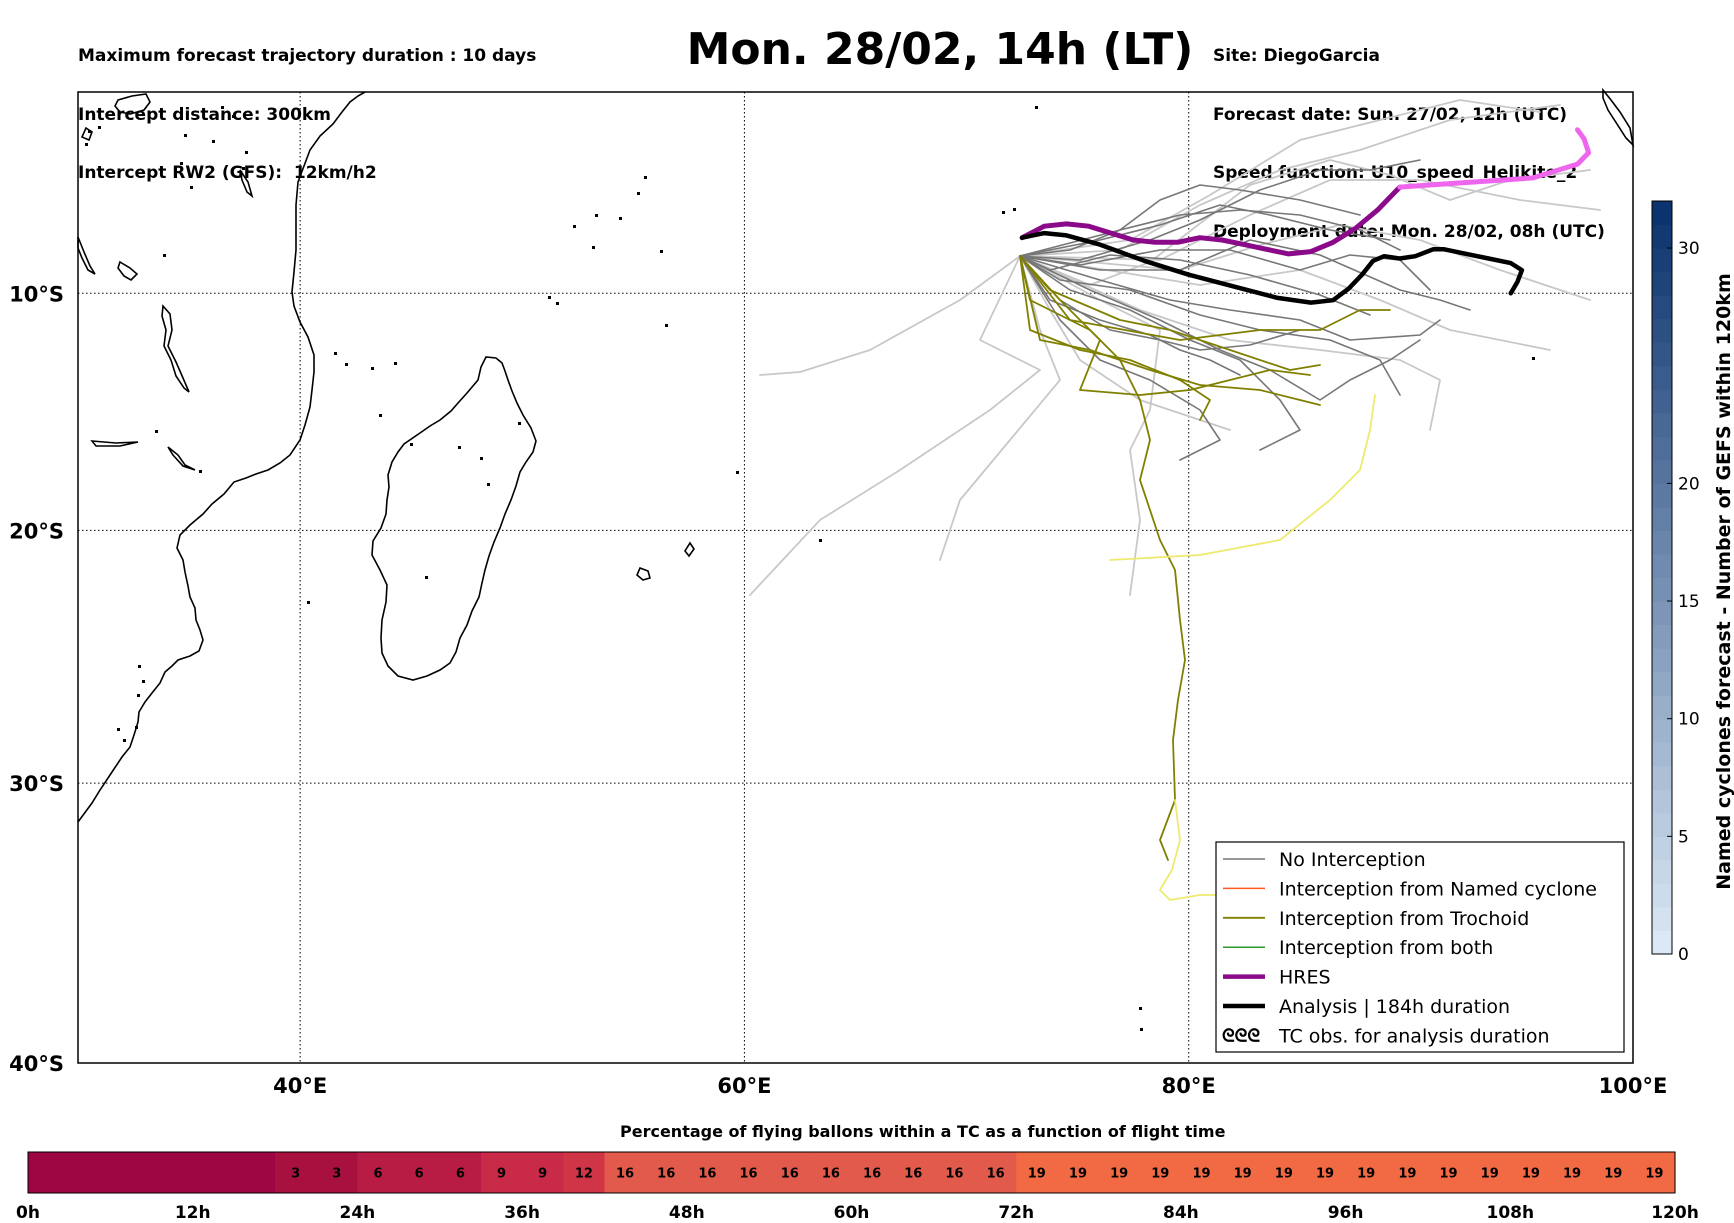  What do you see at coordinates (1296, 56) in the screenshot?
I see `header-right-line: Site: DiegoGarcia` at bounding box center [1296, 56].